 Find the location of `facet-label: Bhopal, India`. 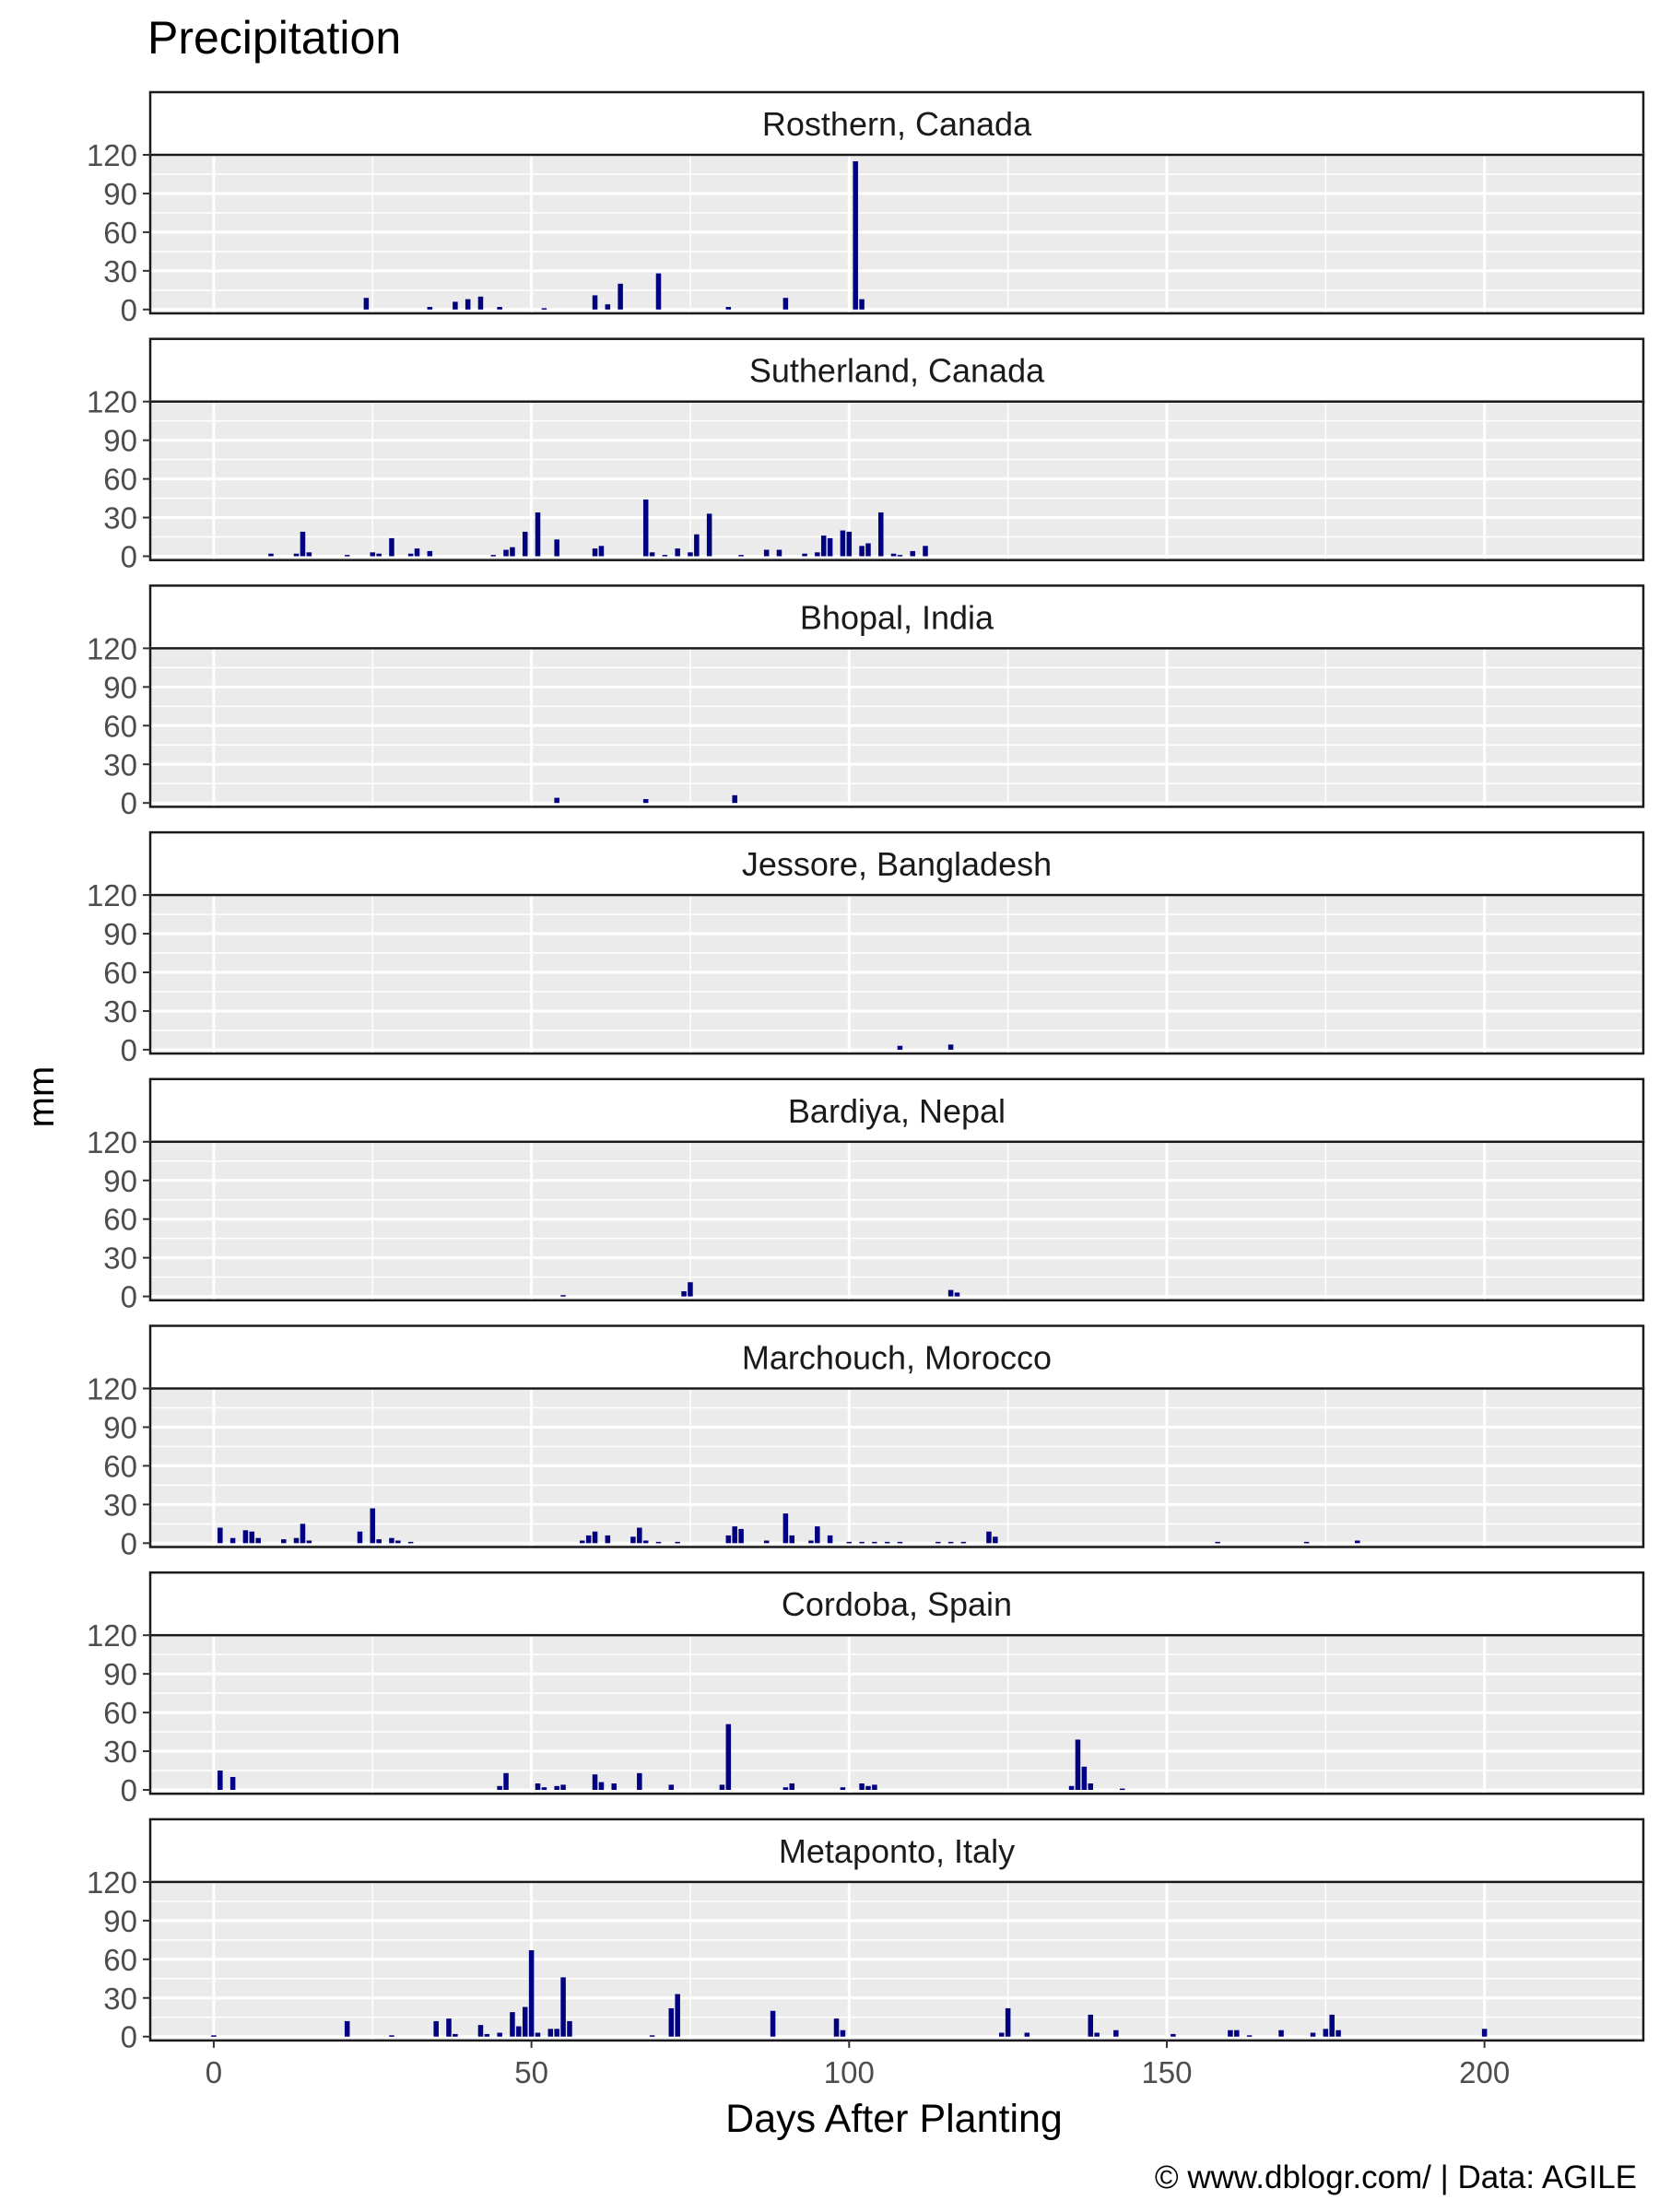

facet-label: Bhopal, India is located at coordinates (897, 617).